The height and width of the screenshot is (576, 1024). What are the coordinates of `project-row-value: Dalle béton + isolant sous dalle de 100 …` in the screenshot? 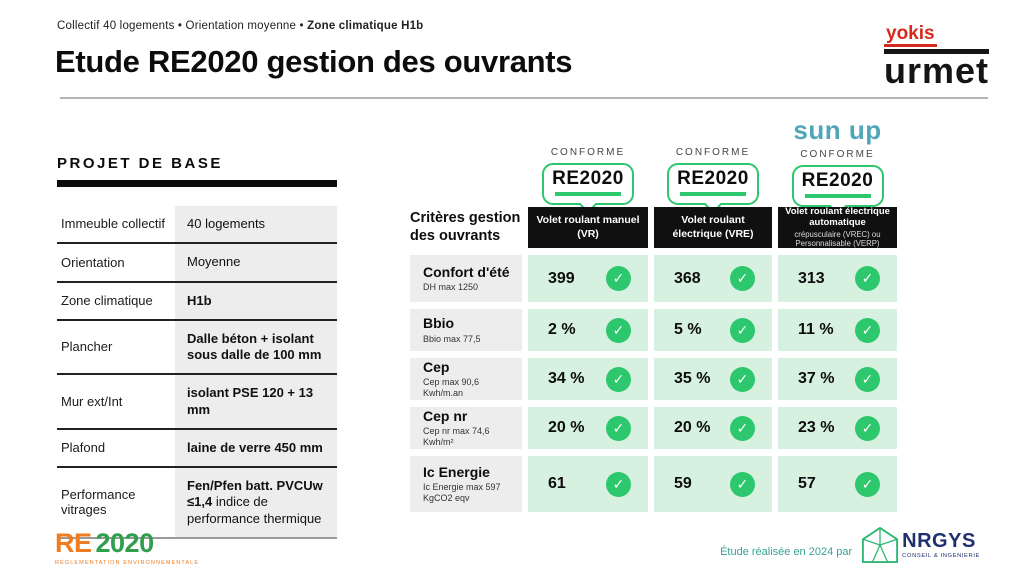 It's located at (256, 347).